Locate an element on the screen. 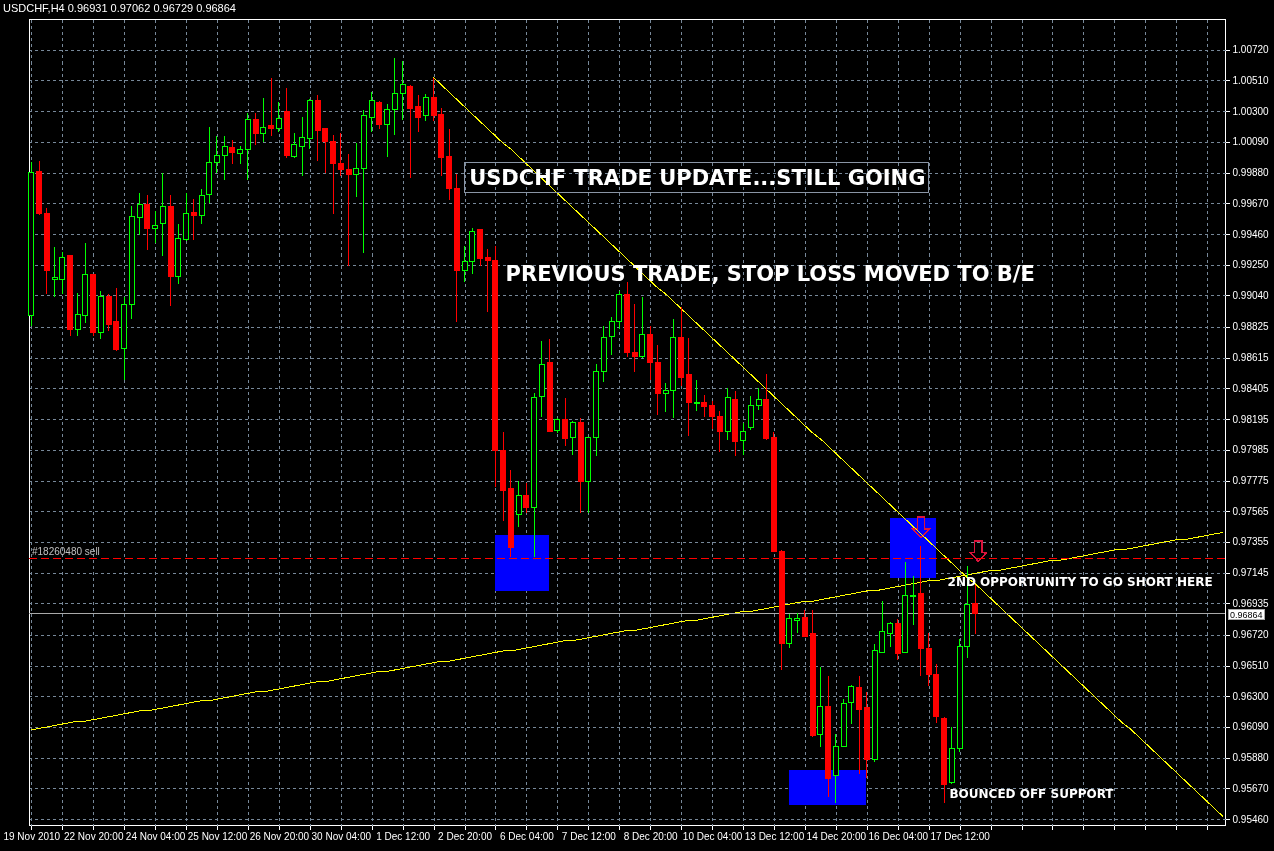 The width and height of the screenshot is (1274, 851). y-tick-label: 0.98615 is located at coordinates (1251, 358).